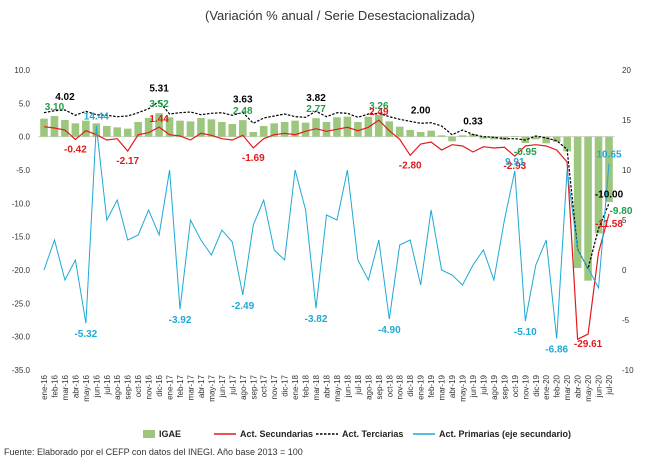 This screenshot has width=645, height=462. Describe the element at coordinates (25, 137) in the screenshot. I see `y-tick-label: 0.0` at that location.